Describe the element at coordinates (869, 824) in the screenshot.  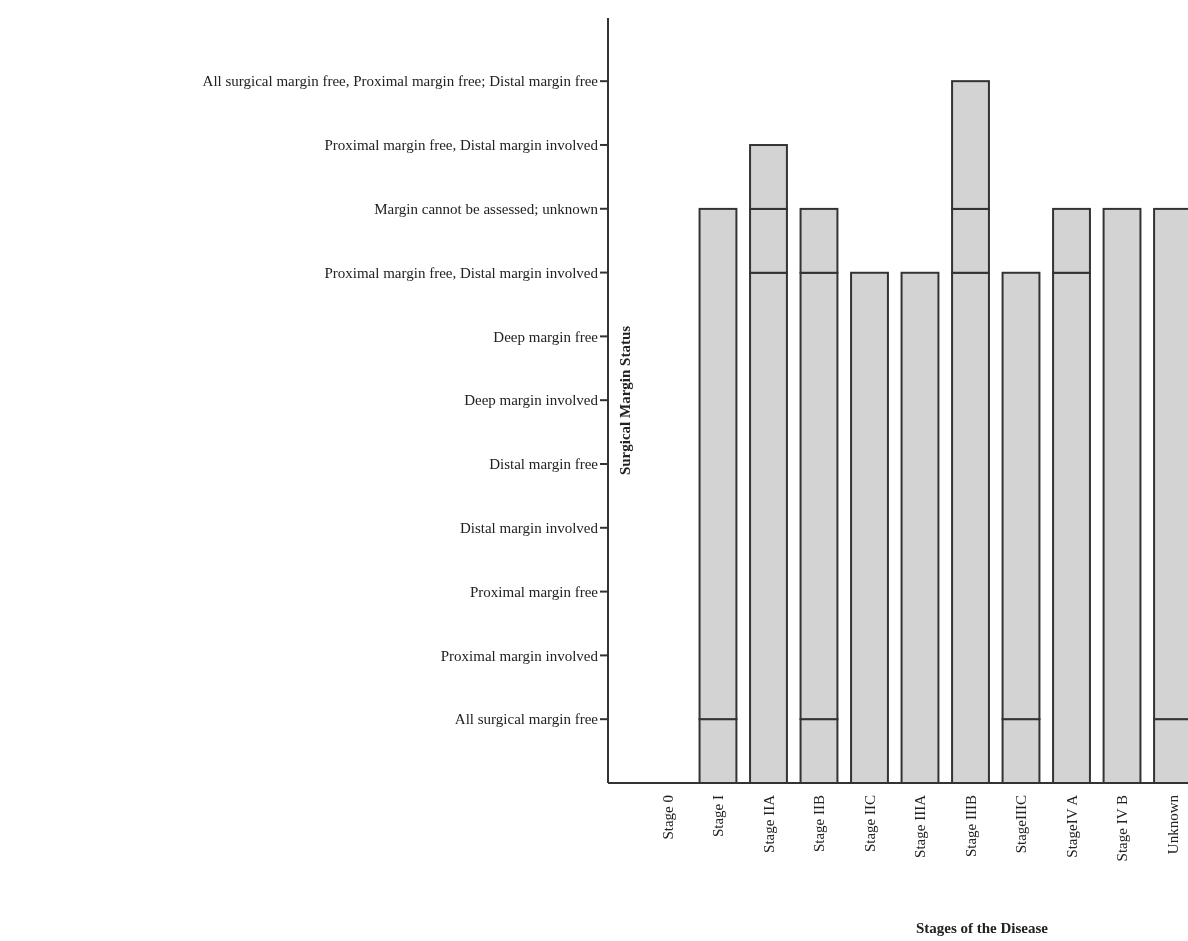
I see `x-tick-label: Stage IIC` at that location.